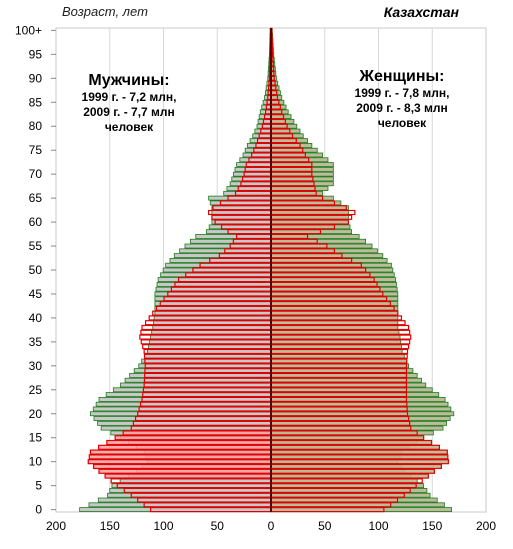 The image size is (513, 549). I want to click on legend-male-heading: Мужчины:, so click(129, 80).